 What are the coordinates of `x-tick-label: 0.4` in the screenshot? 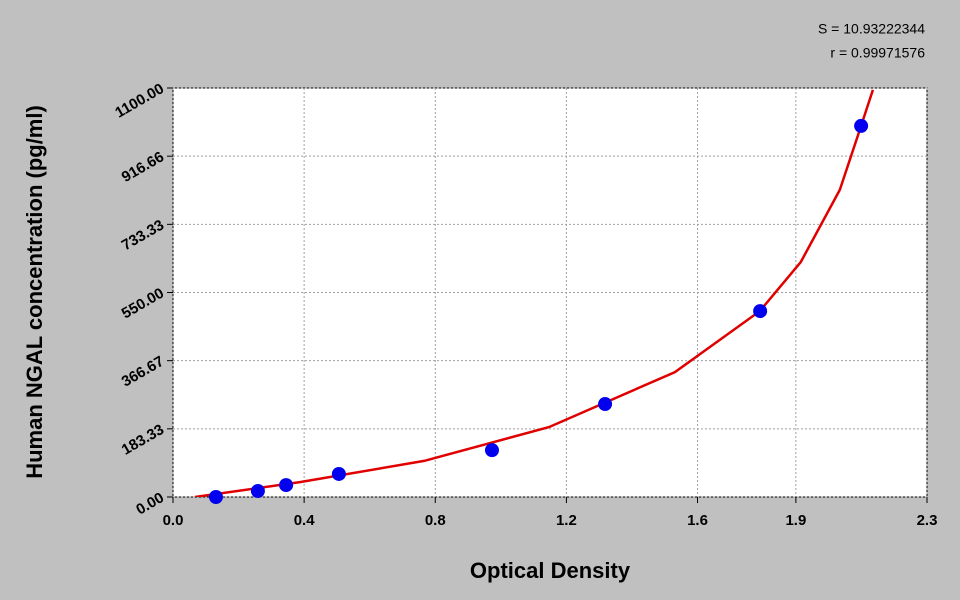 It's located at (305, 520).